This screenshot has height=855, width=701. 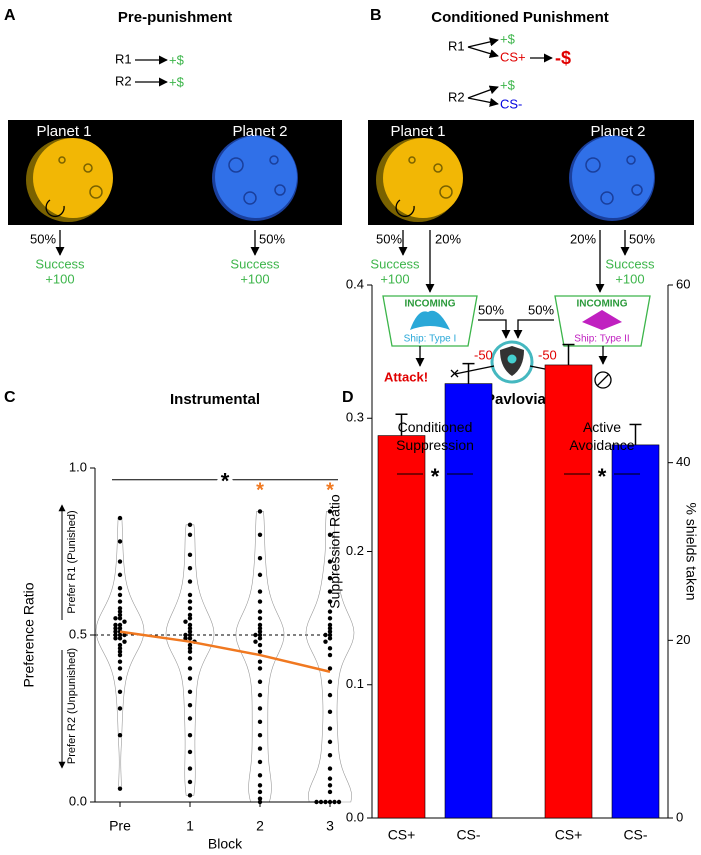 I want to click on ship-header: INCOMING, so click(x=429, y=304).